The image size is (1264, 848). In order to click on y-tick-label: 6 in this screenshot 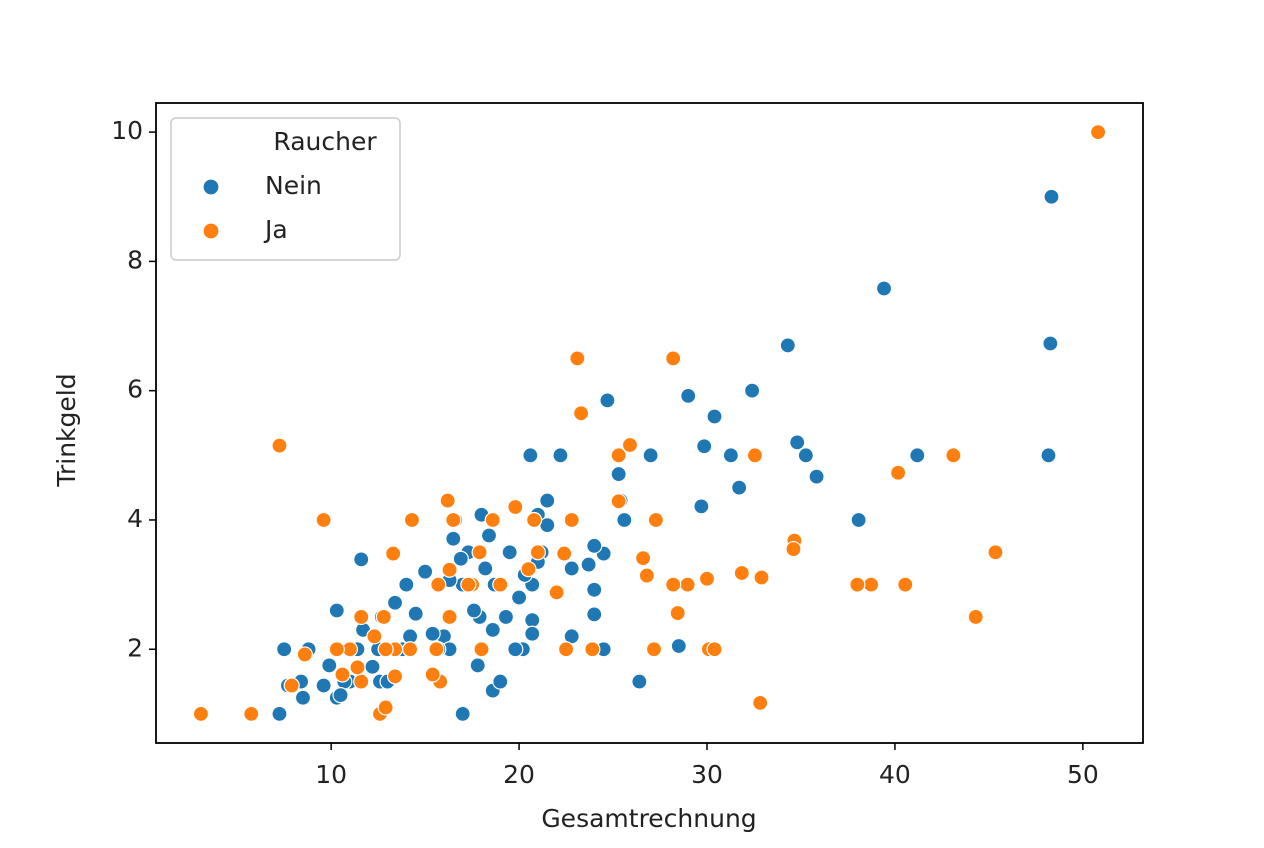, I will do `click(135, 389)`.